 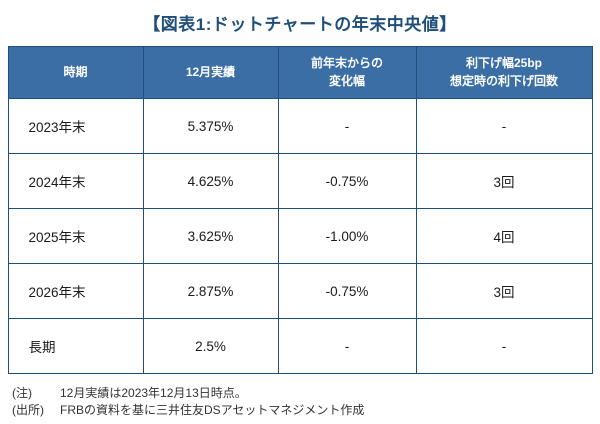 I want to click on table-row: 2025年末 3.625% -1.00% 4回, so click(x=300, y=236).